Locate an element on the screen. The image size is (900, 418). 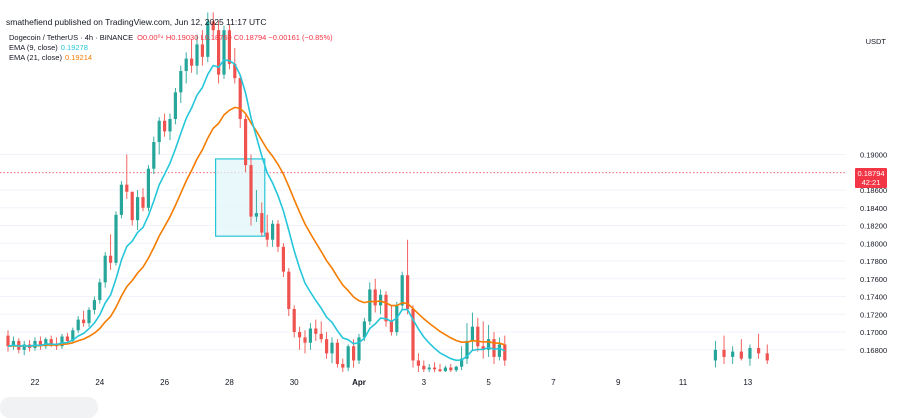
bar-countdown: 42:21 is located at coordinates (871, 182).